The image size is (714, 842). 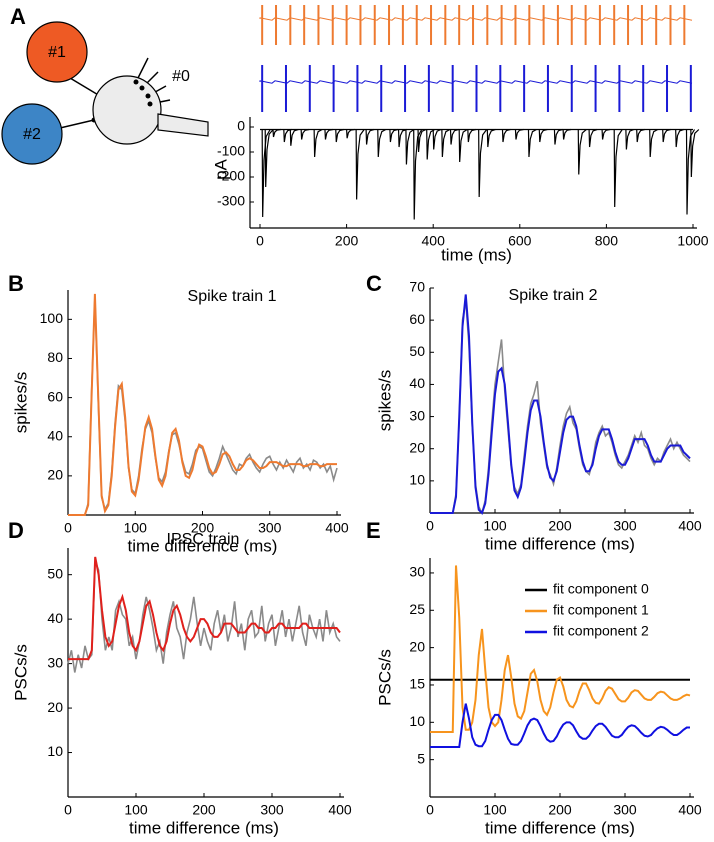 What do you see at coordinates (520, 241) in the screenshot?
I see `x-tick-label: 600` at bounding box center [520, 241].